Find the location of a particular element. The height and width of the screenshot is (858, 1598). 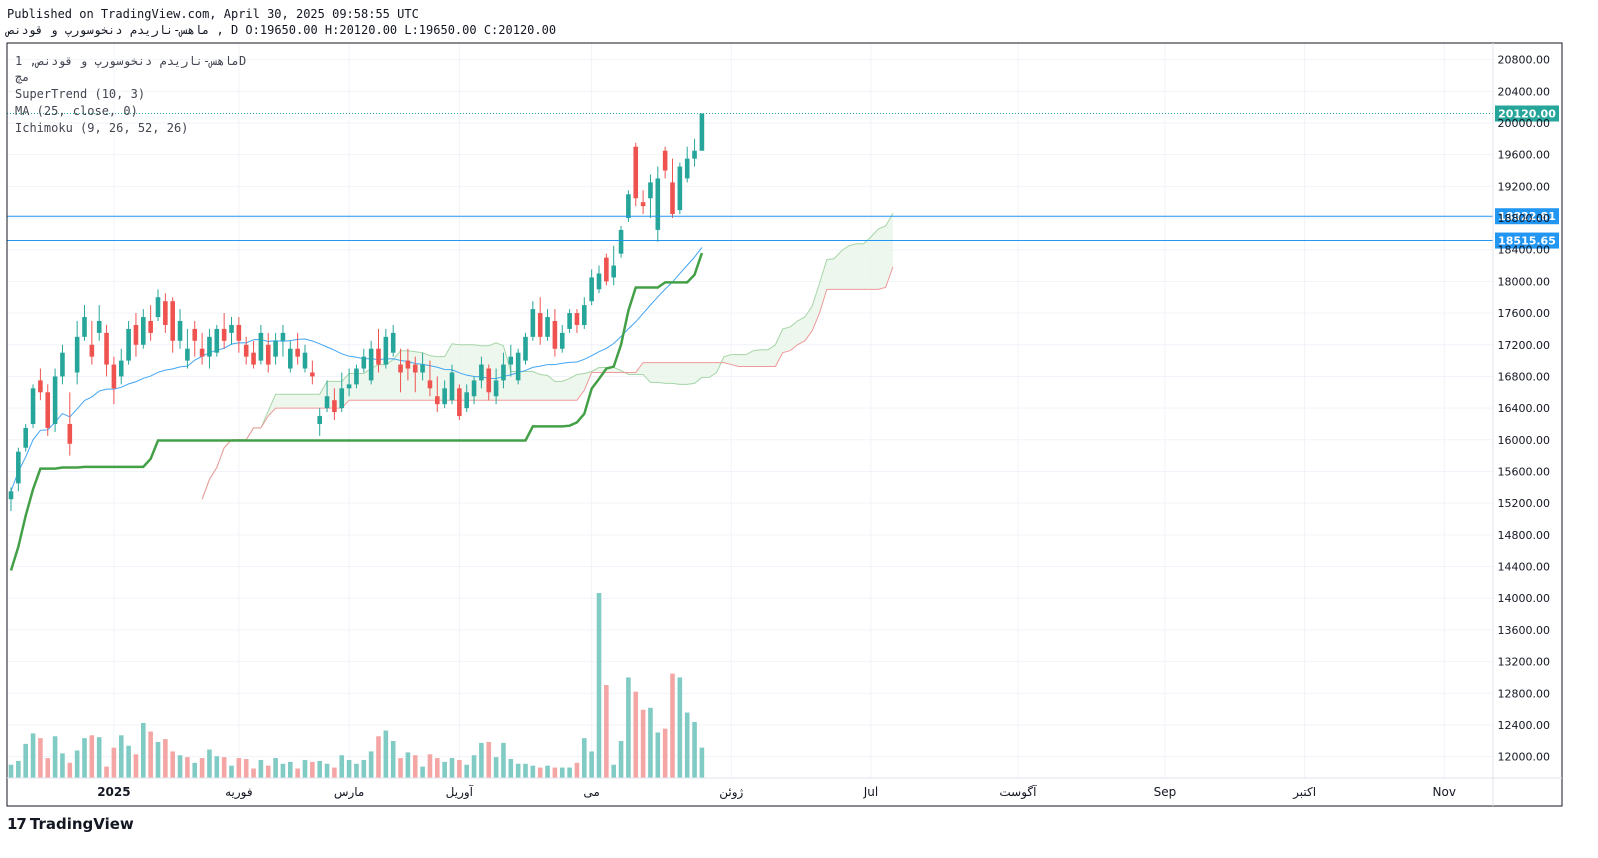

volume-bars is located at coordinates (356, 685).